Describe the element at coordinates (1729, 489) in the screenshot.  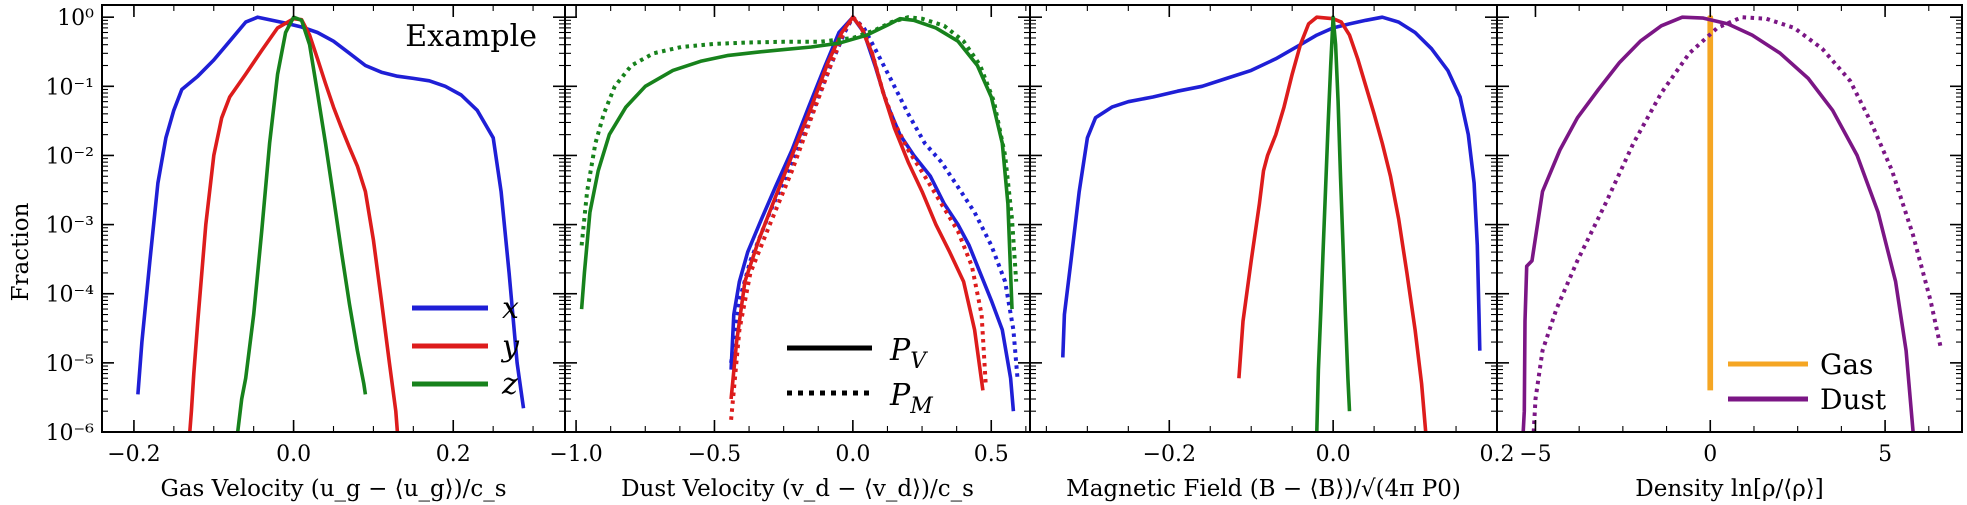
I see `x-axis-label: Density ln[ρ/⟨ρ⟩]` at that location.